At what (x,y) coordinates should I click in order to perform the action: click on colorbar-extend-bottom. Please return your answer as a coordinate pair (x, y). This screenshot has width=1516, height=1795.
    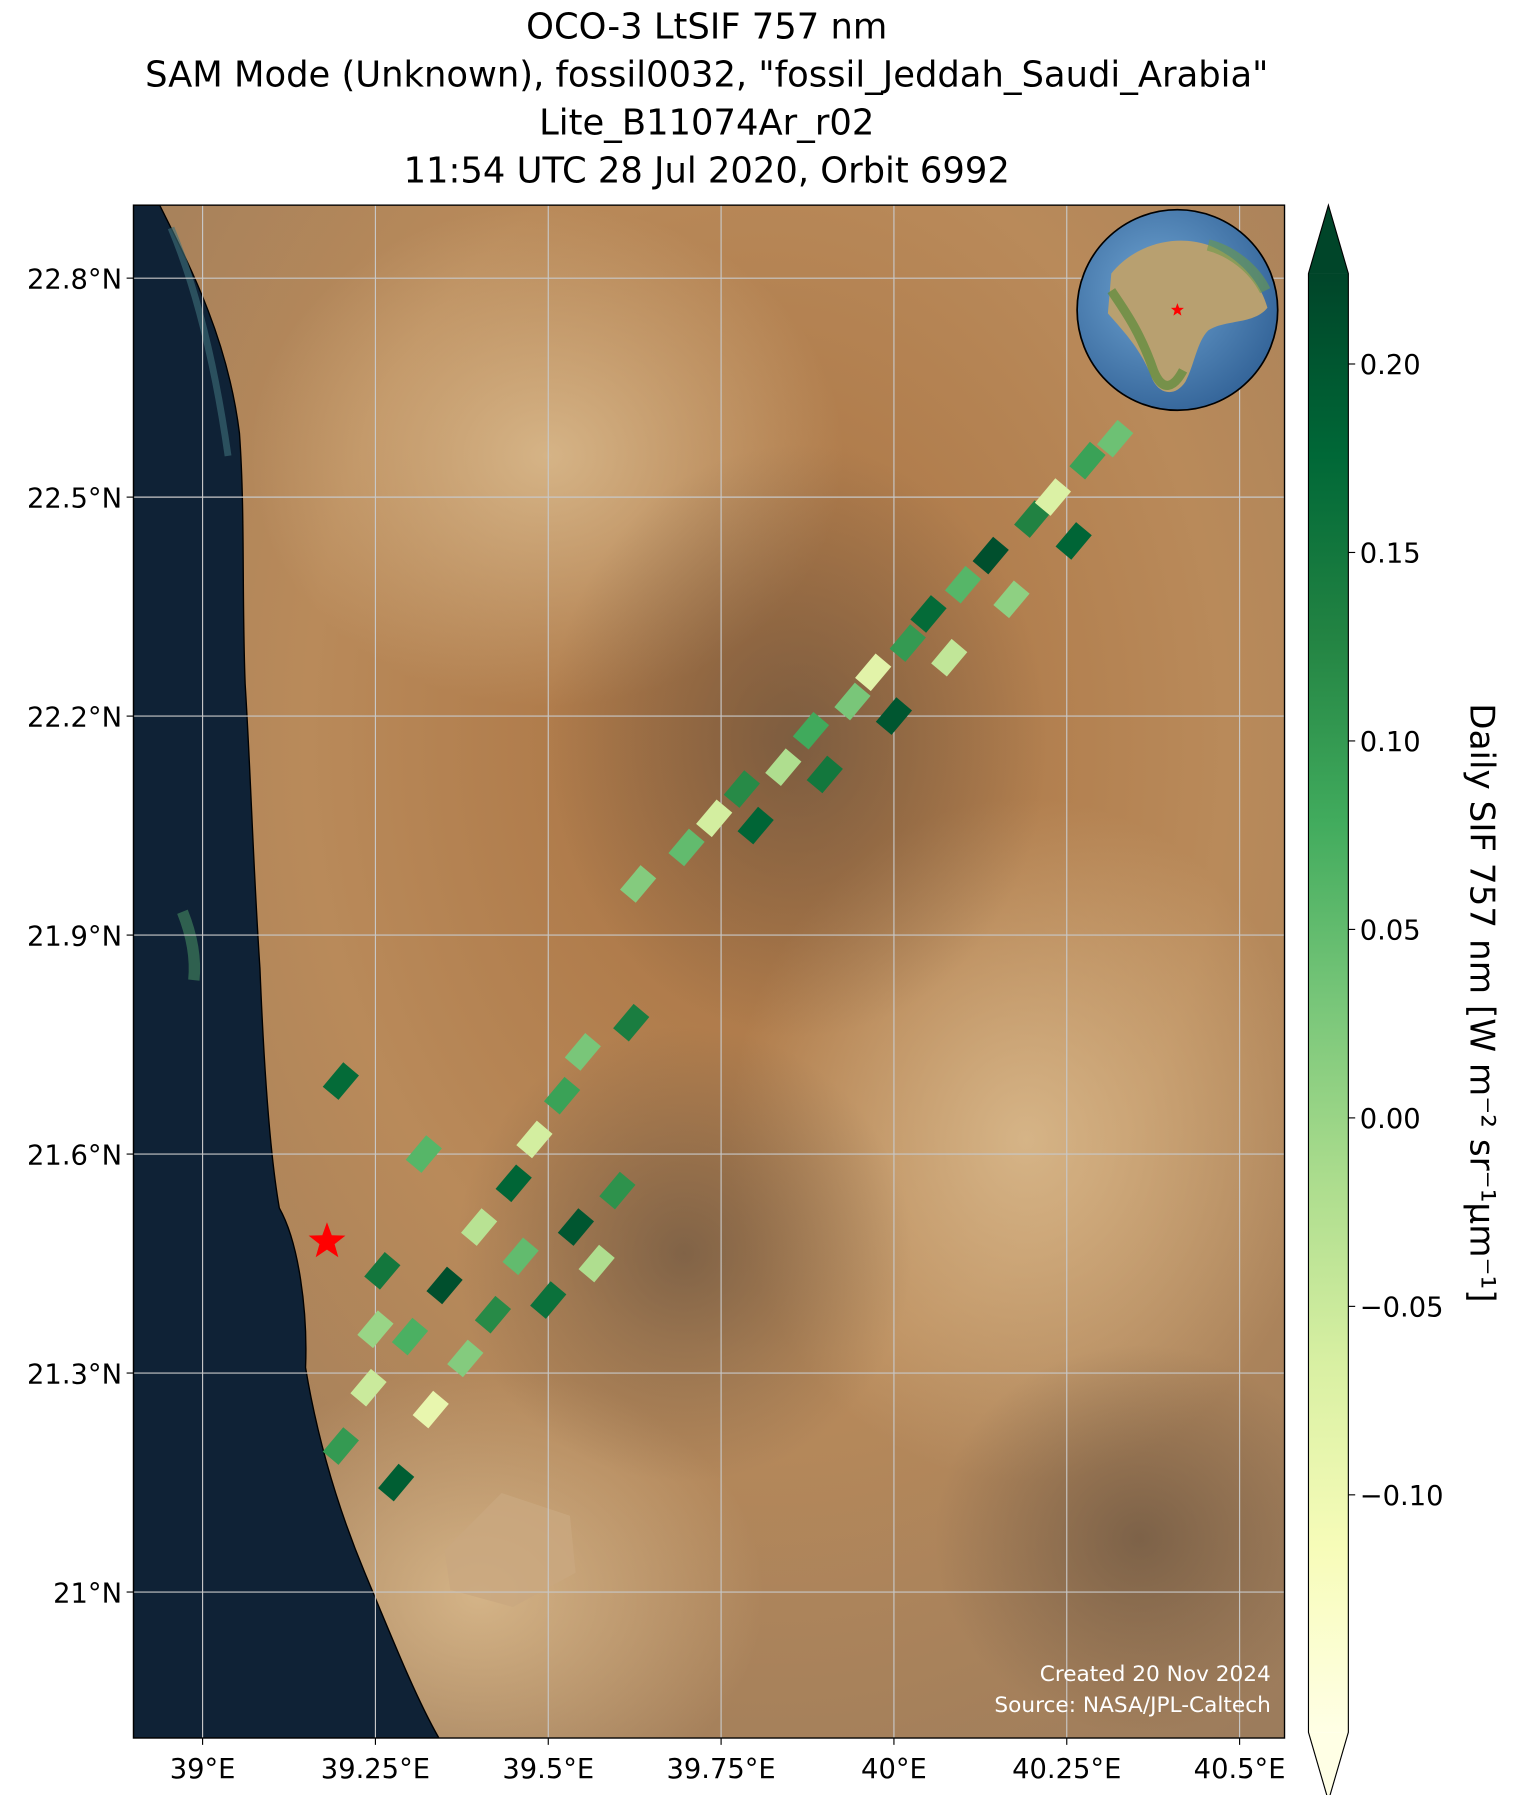
    Looking at the image, I should click on (1328, 1763).